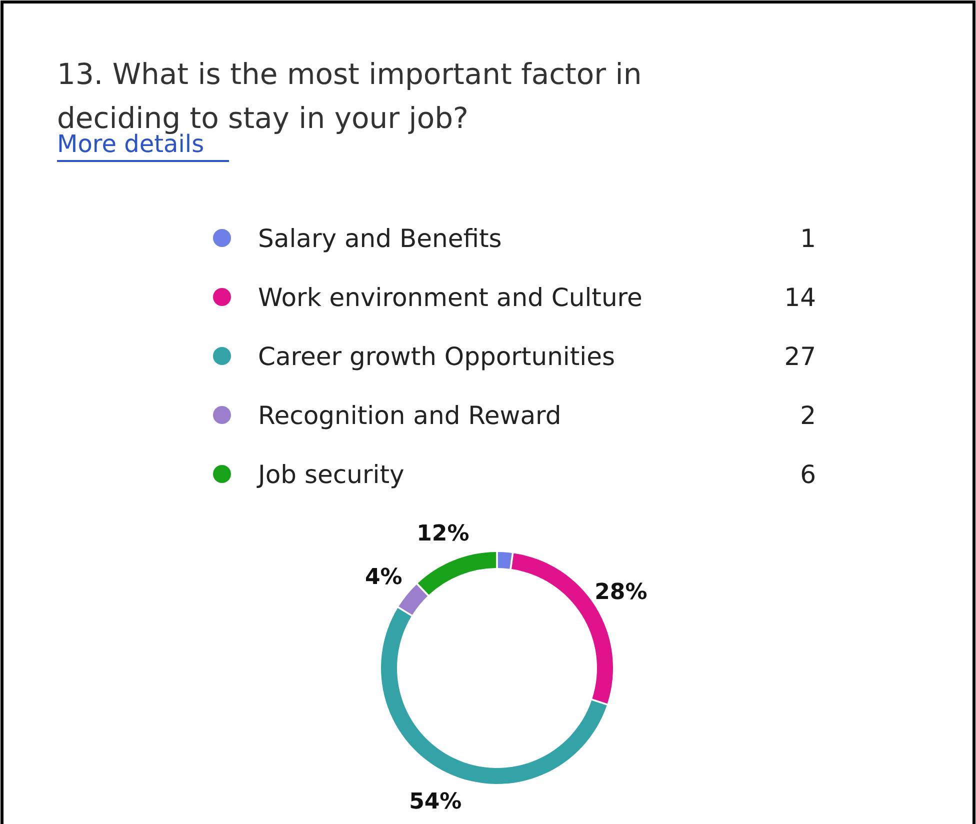 Image resolution: width=976 pixels, height=824 pixels. What do you see at coordinates (808, 415) in the screenshot?
I see `text: 2` at bounding box center [808, 415].